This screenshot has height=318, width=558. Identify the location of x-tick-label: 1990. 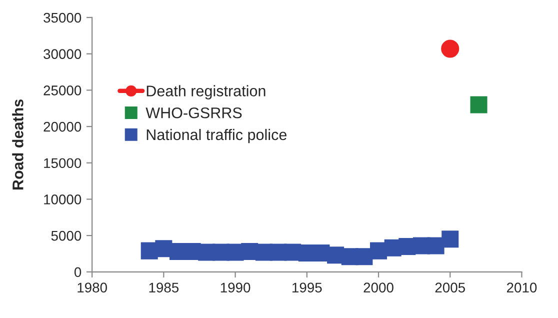
(235, 287).